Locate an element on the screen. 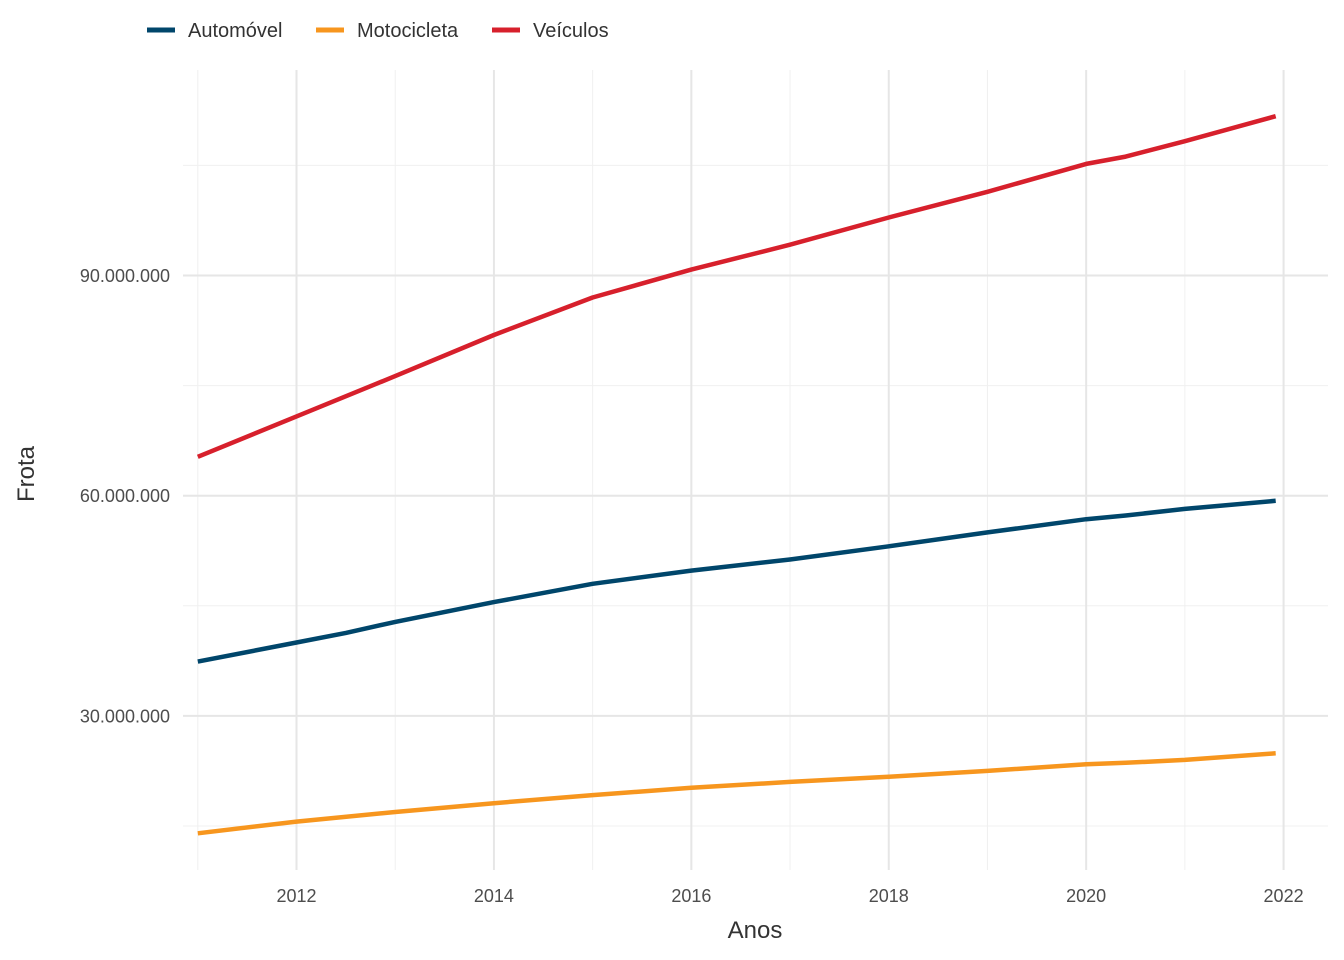 The height and width of the screenshot is (960, 1344). legend-item: Veículos is located at coordinates (550, 31).